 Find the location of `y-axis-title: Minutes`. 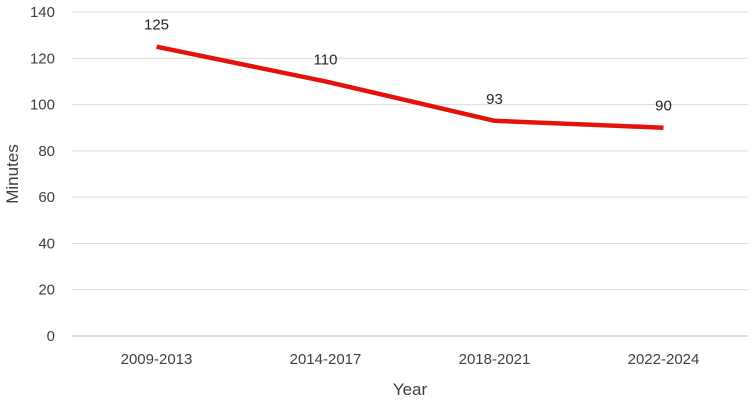

y-axis-title: Minutes is located at coordinates (12, 174).